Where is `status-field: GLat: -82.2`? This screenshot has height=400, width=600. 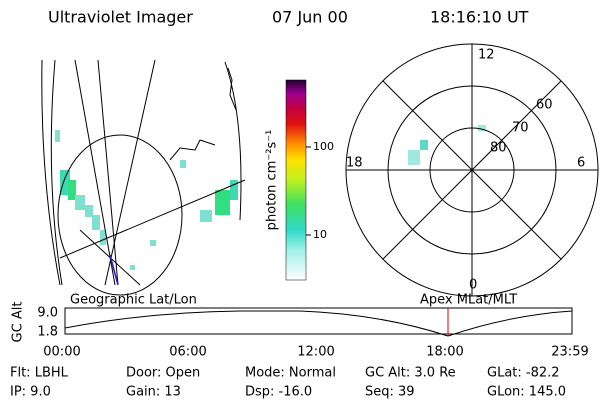
status-field: GLat: -82.2 is located at coordinates (523, 373).